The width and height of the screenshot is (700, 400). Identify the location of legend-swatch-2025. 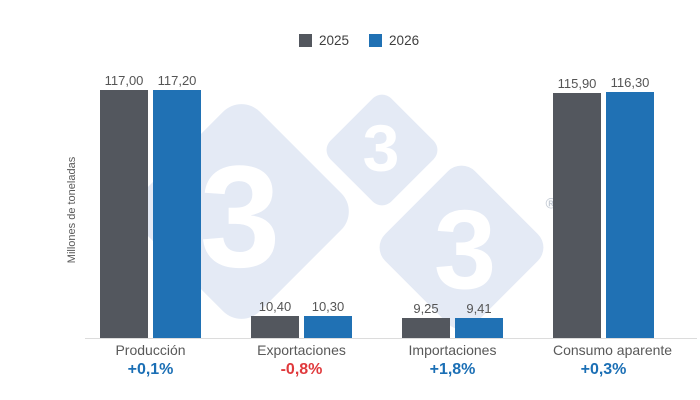
(305, 40).